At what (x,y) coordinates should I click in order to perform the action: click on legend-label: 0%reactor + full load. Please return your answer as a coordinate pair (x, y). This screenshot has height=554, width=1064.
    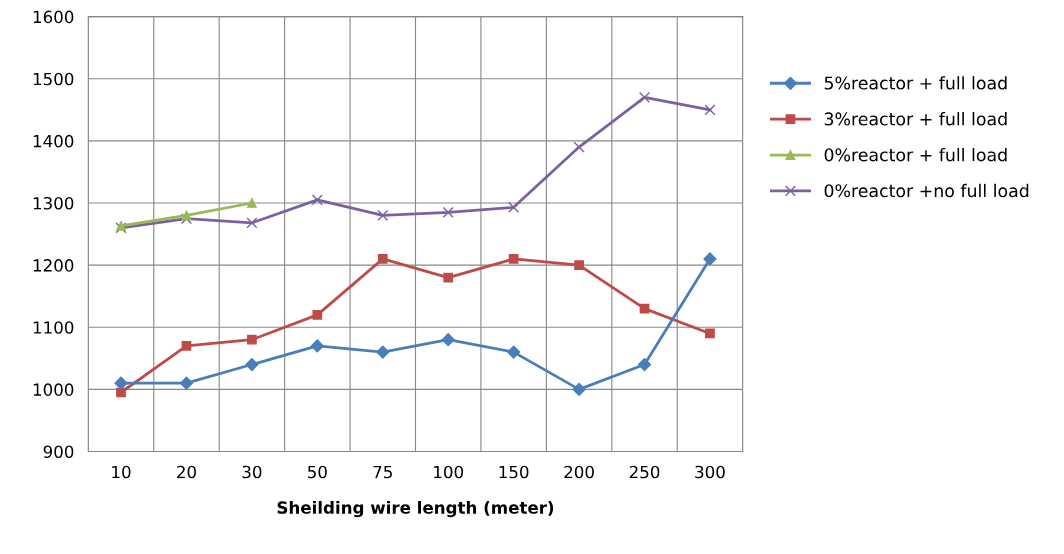
    Looking at the image, I should click on (915, 154).